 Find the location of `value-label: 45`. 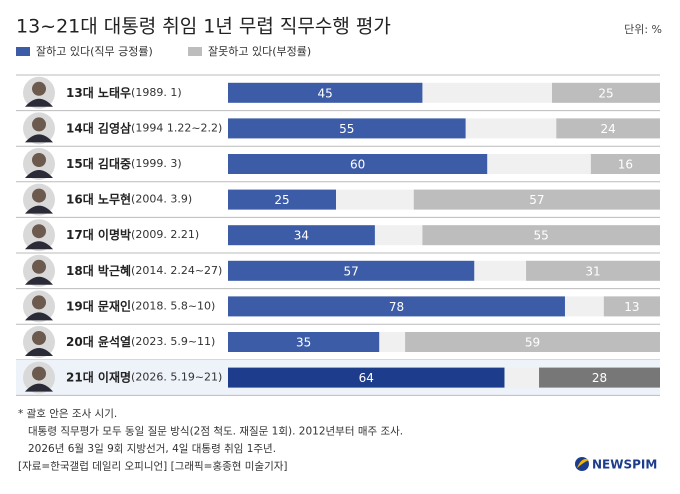

value-label: 45 is located at coordinates (325, 93).